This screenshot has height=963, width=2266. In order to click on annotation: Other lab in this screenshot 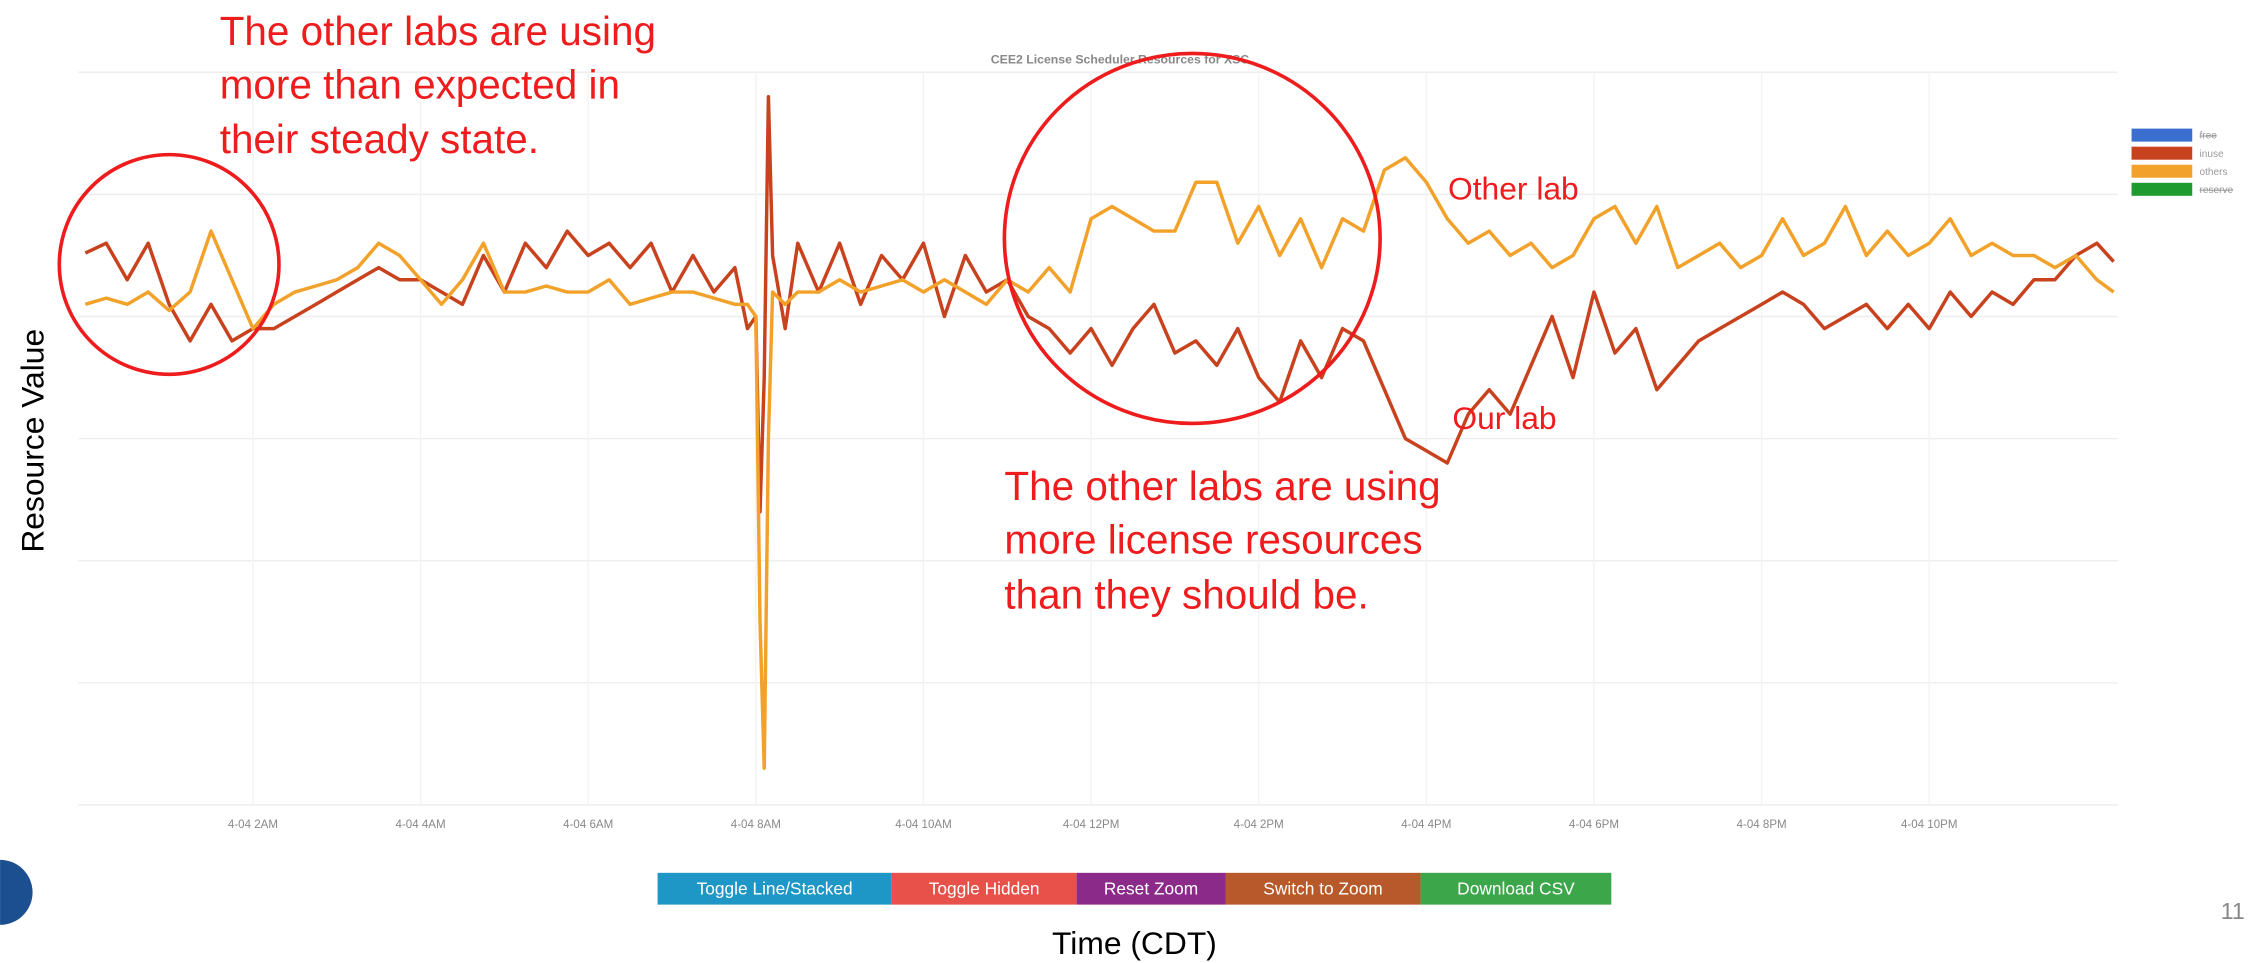, I will do `click(1513, 188)`.